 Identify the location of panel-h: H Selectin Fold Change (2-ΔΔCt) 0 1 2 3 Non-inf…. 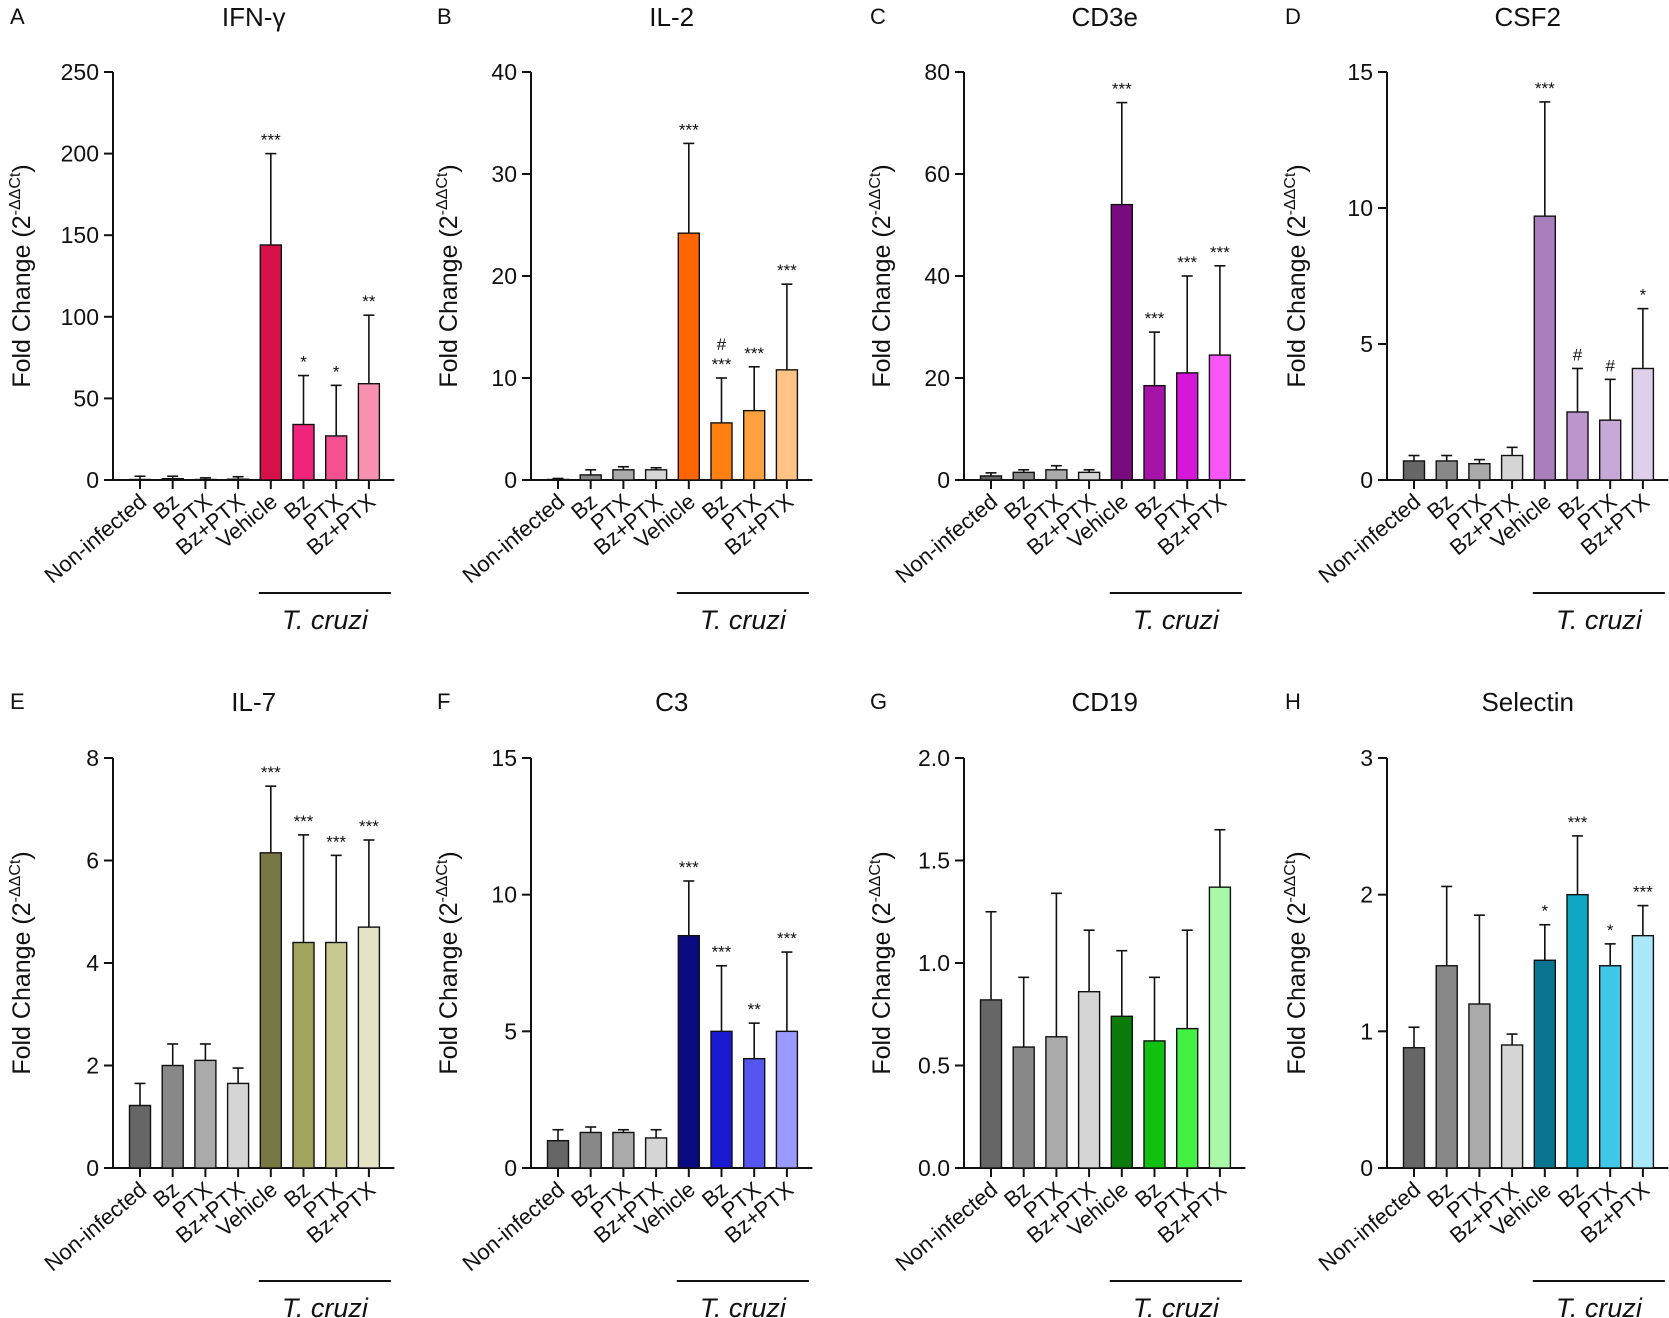
(1475, 1002).